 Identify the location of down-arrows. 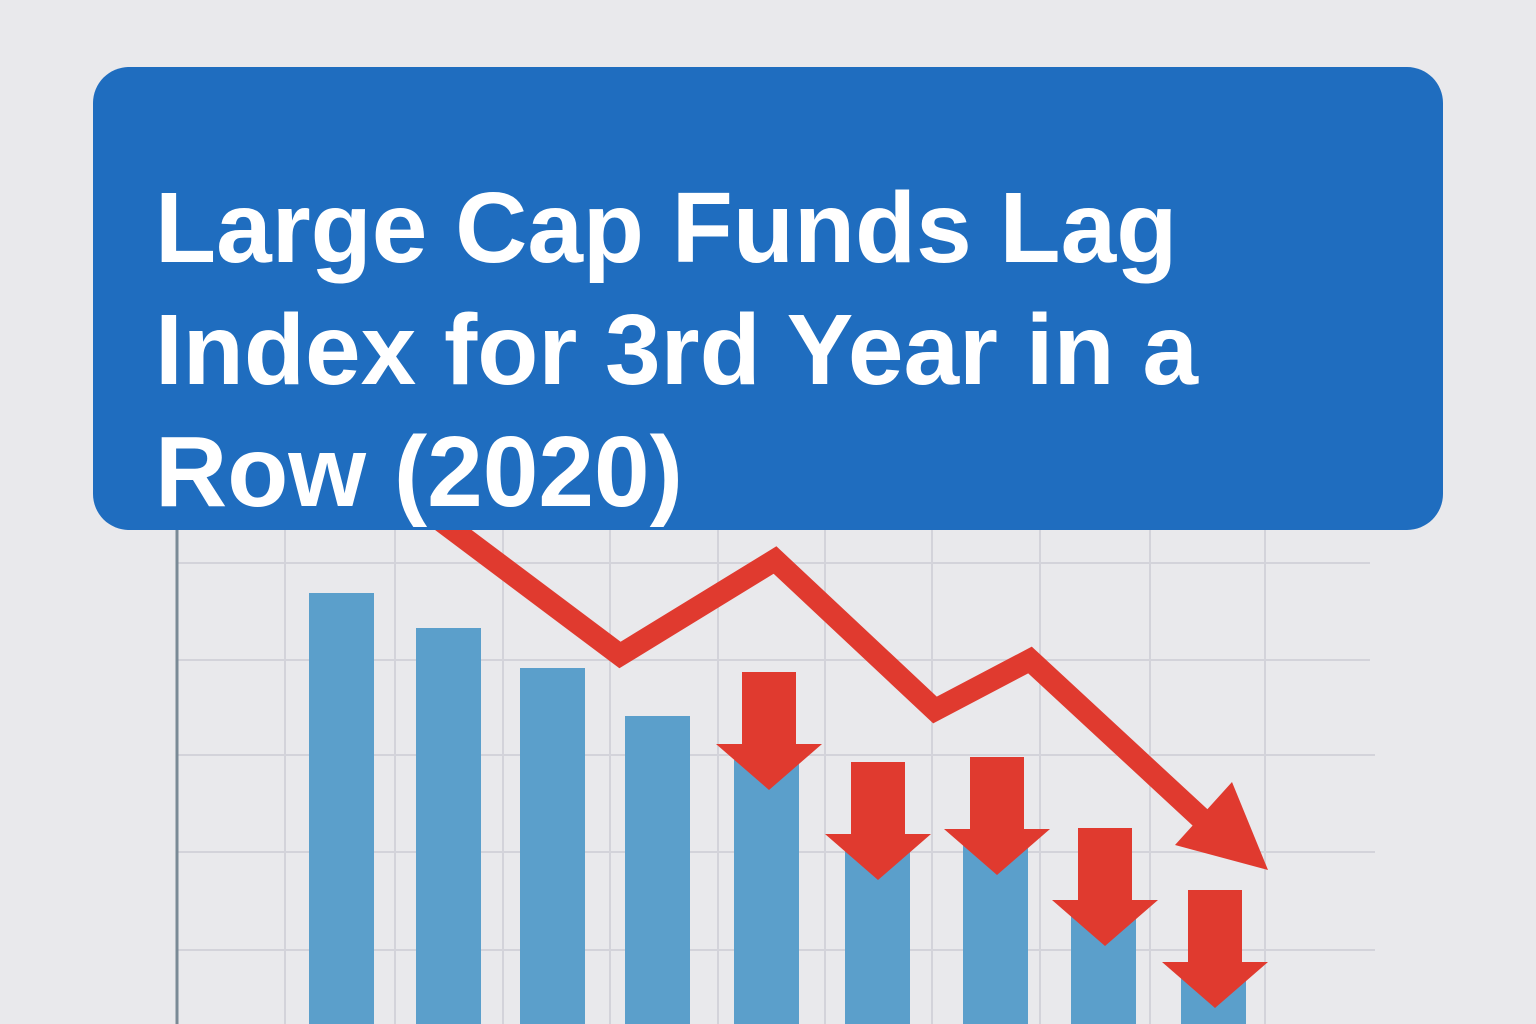
(992, 840).